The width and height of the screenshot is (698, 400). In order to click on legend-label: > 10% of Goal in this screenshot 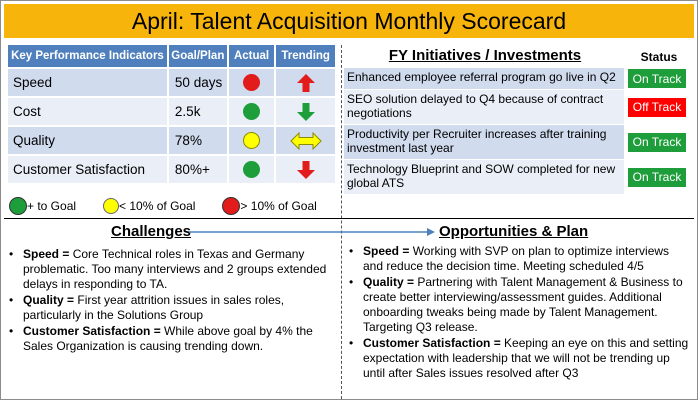, I will do `click(278, 206)`.